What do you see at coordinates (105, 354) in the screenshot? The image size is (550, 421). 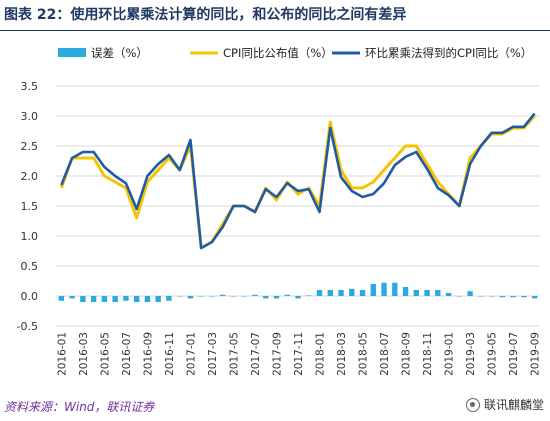 I see `x-tick-label: 2016-05` at bounding box center [105, 354].